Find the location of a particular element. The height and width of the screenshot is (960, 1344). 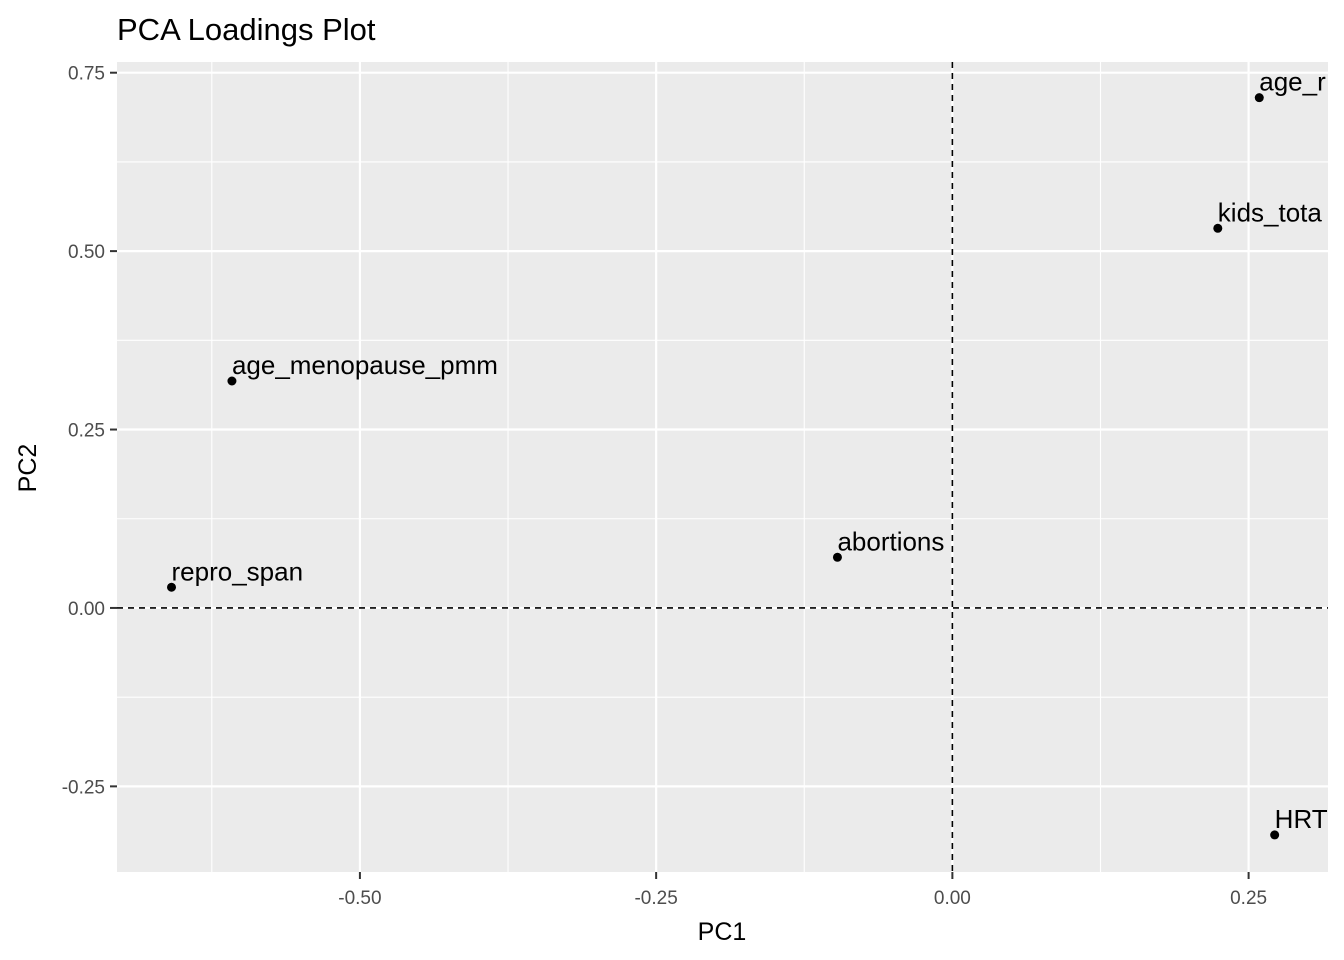

y-axis: -0.25 0.00 0.25 0.50 0.75 is located at coordinates (89, 431).